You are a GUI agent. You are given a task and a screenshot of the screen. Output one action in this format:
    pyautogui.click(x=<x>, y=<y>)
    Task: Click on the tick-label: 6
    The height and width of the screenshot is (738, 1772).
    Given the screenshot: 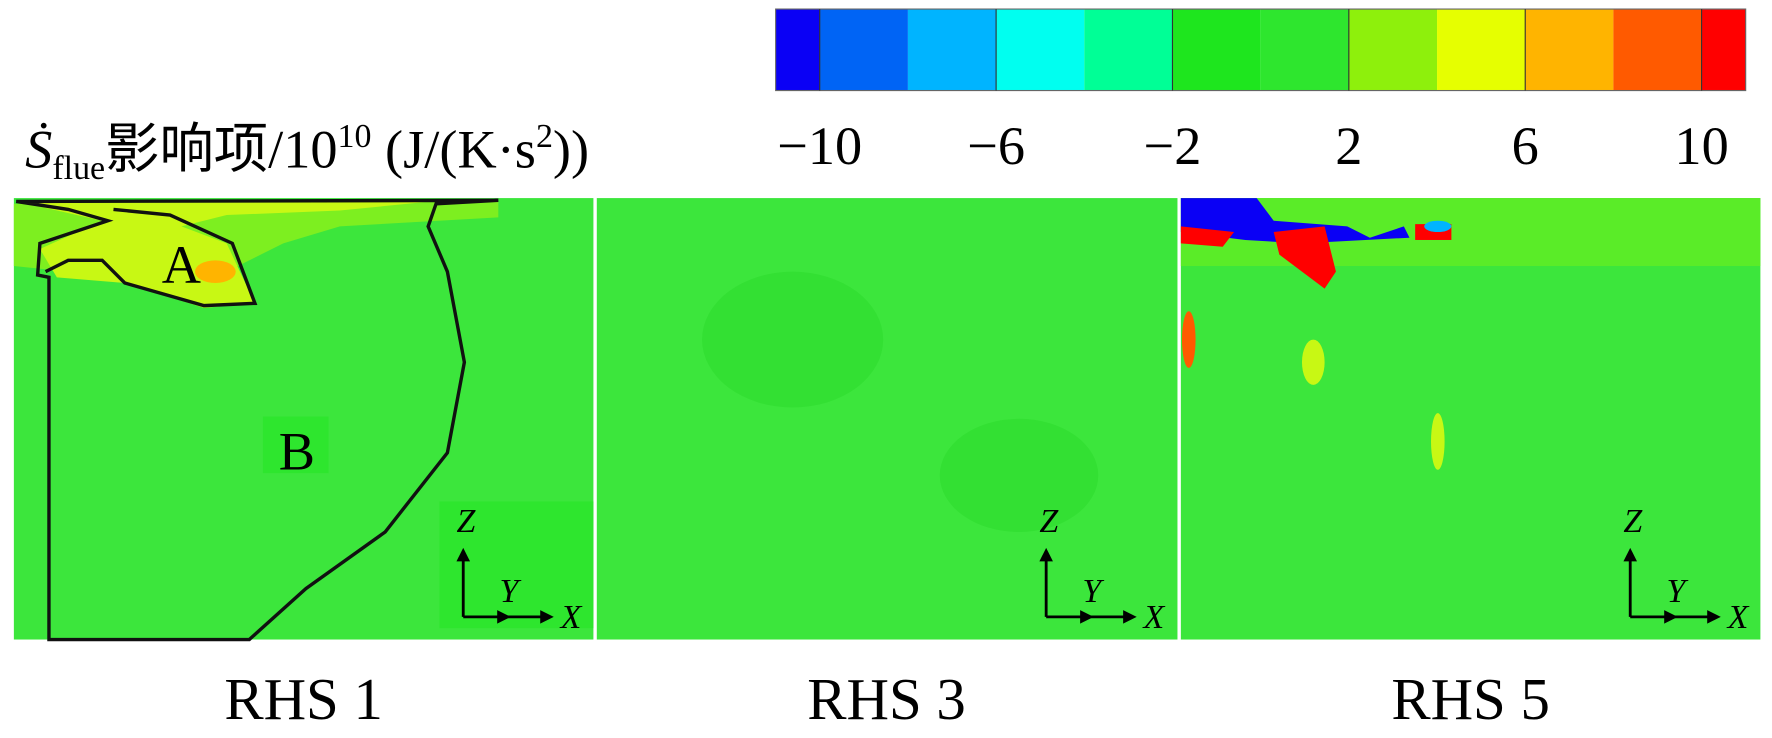 What is the action you would take?
    pyautogui.click(x=1525, y=146)
    